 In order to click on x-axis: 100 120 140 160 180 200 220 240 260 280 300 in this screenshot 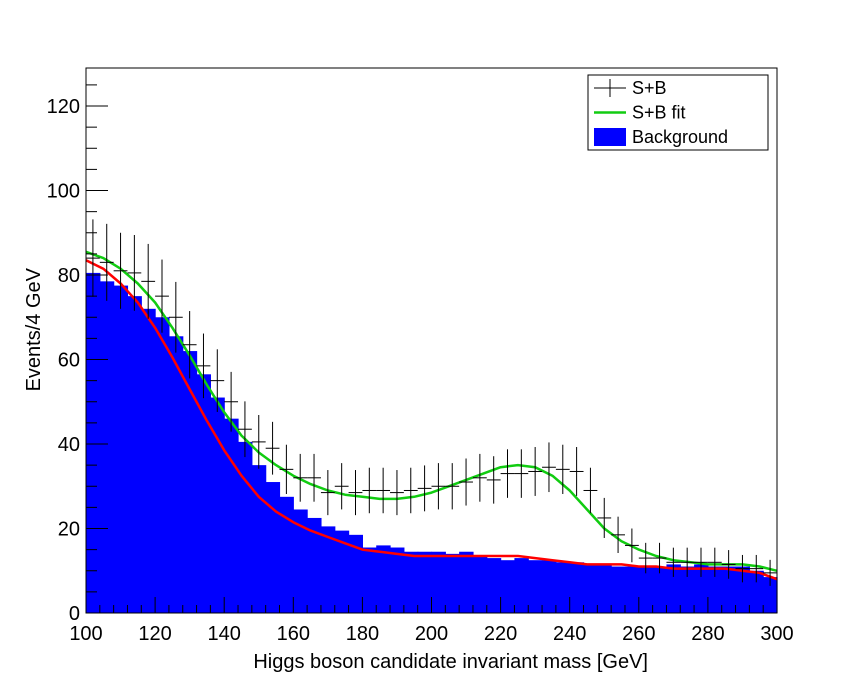, I will do `click(431, 621)`.